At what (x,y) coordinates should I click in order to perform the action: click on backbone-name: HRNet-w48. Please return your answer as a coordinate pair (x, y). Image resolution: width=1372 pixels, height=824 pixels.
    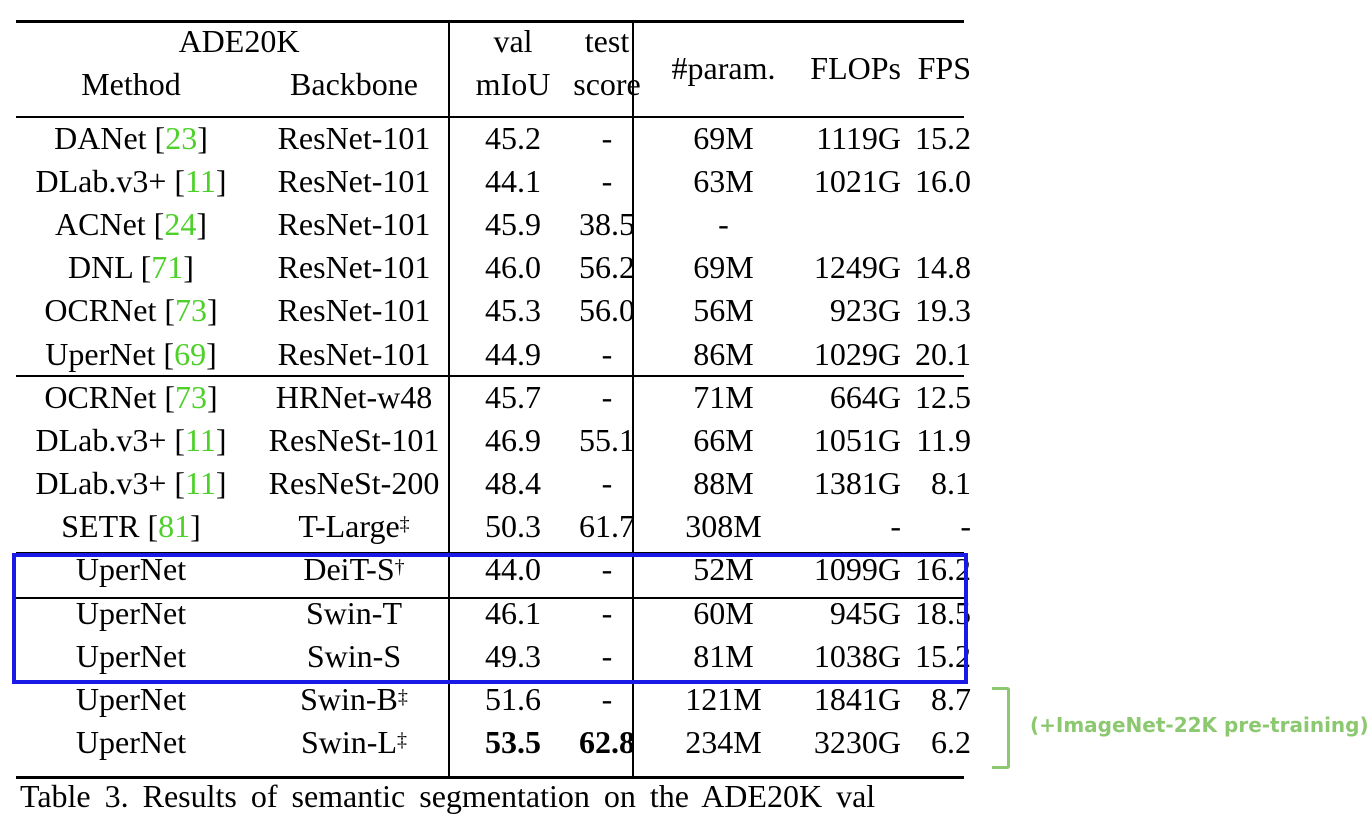
    Looking at the image, I should click on (354, 396).